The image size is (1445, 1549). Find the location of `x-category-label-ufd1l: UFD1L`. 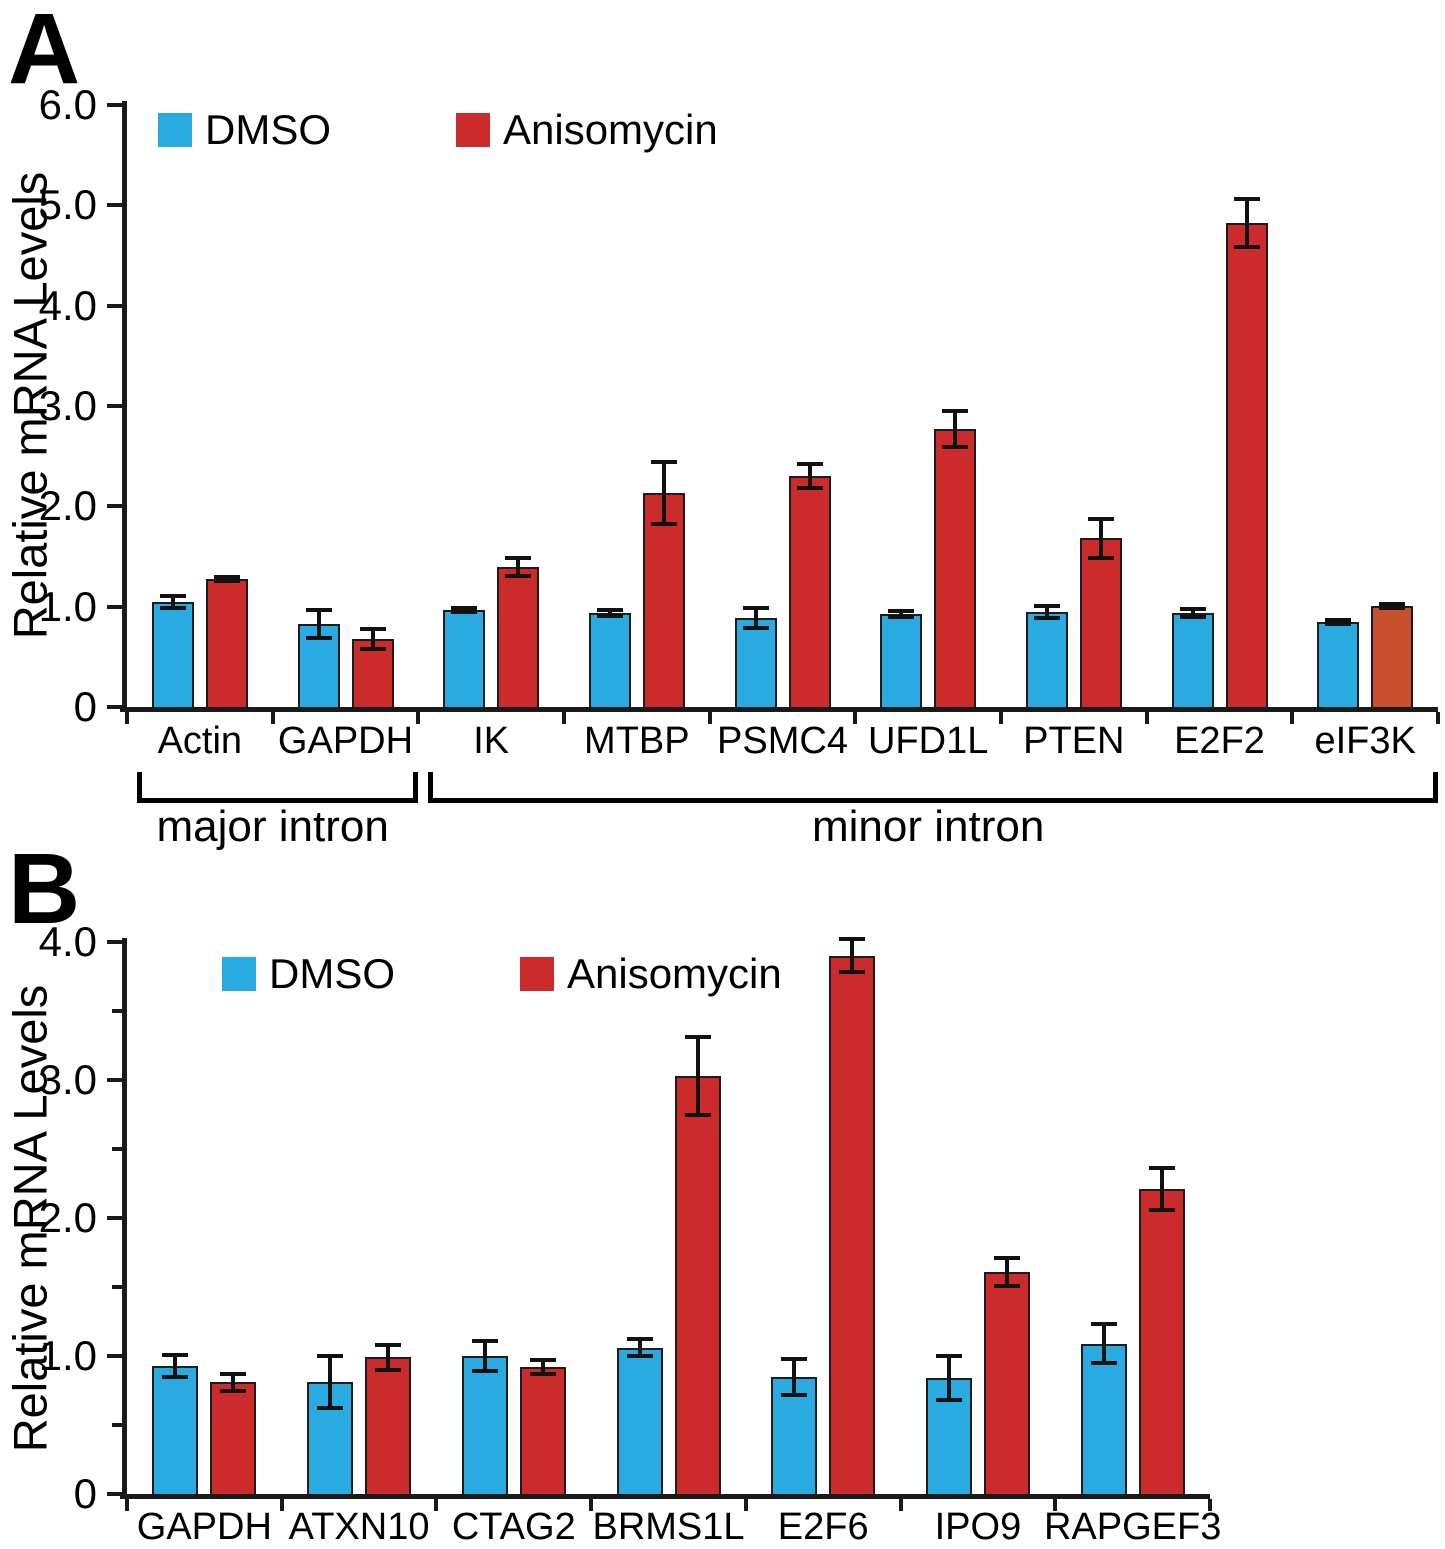

x-category-label-ufd1l: UFD1L is located at coordinates (928, 741).